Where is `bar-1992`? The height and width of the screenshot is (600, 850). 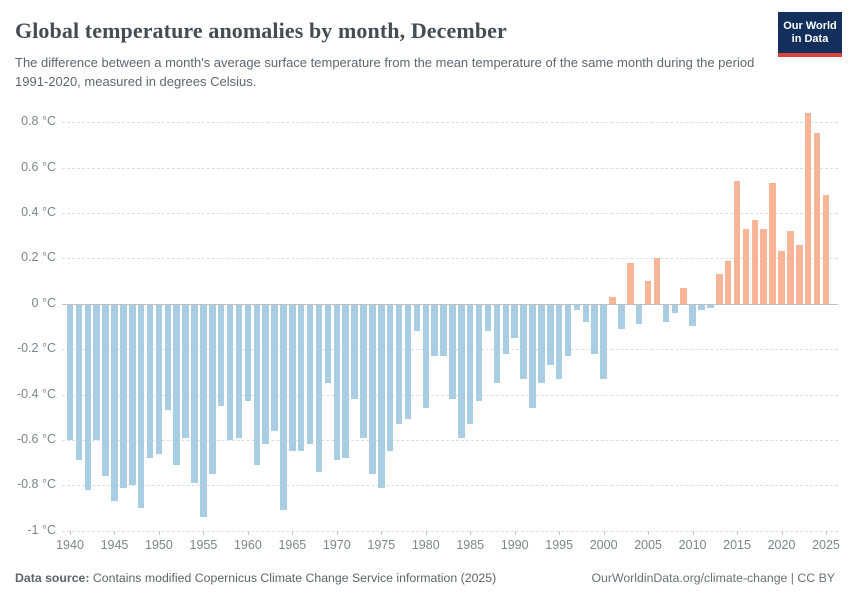 bar-1992 is located at coordinates (532, 356).